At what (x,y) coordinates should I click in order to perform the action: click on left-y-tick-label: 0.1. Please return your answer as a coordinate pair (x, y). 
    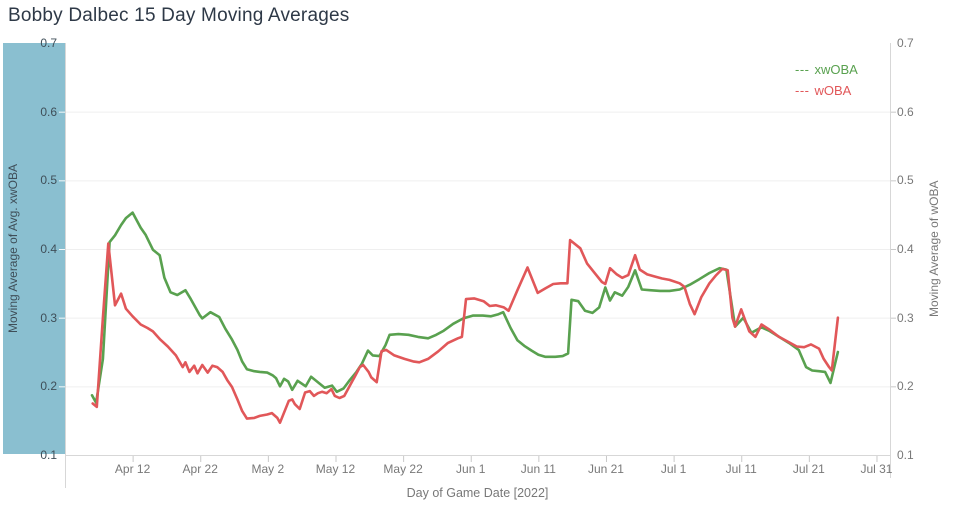
    Looking at the image, I should click on (48, 455).